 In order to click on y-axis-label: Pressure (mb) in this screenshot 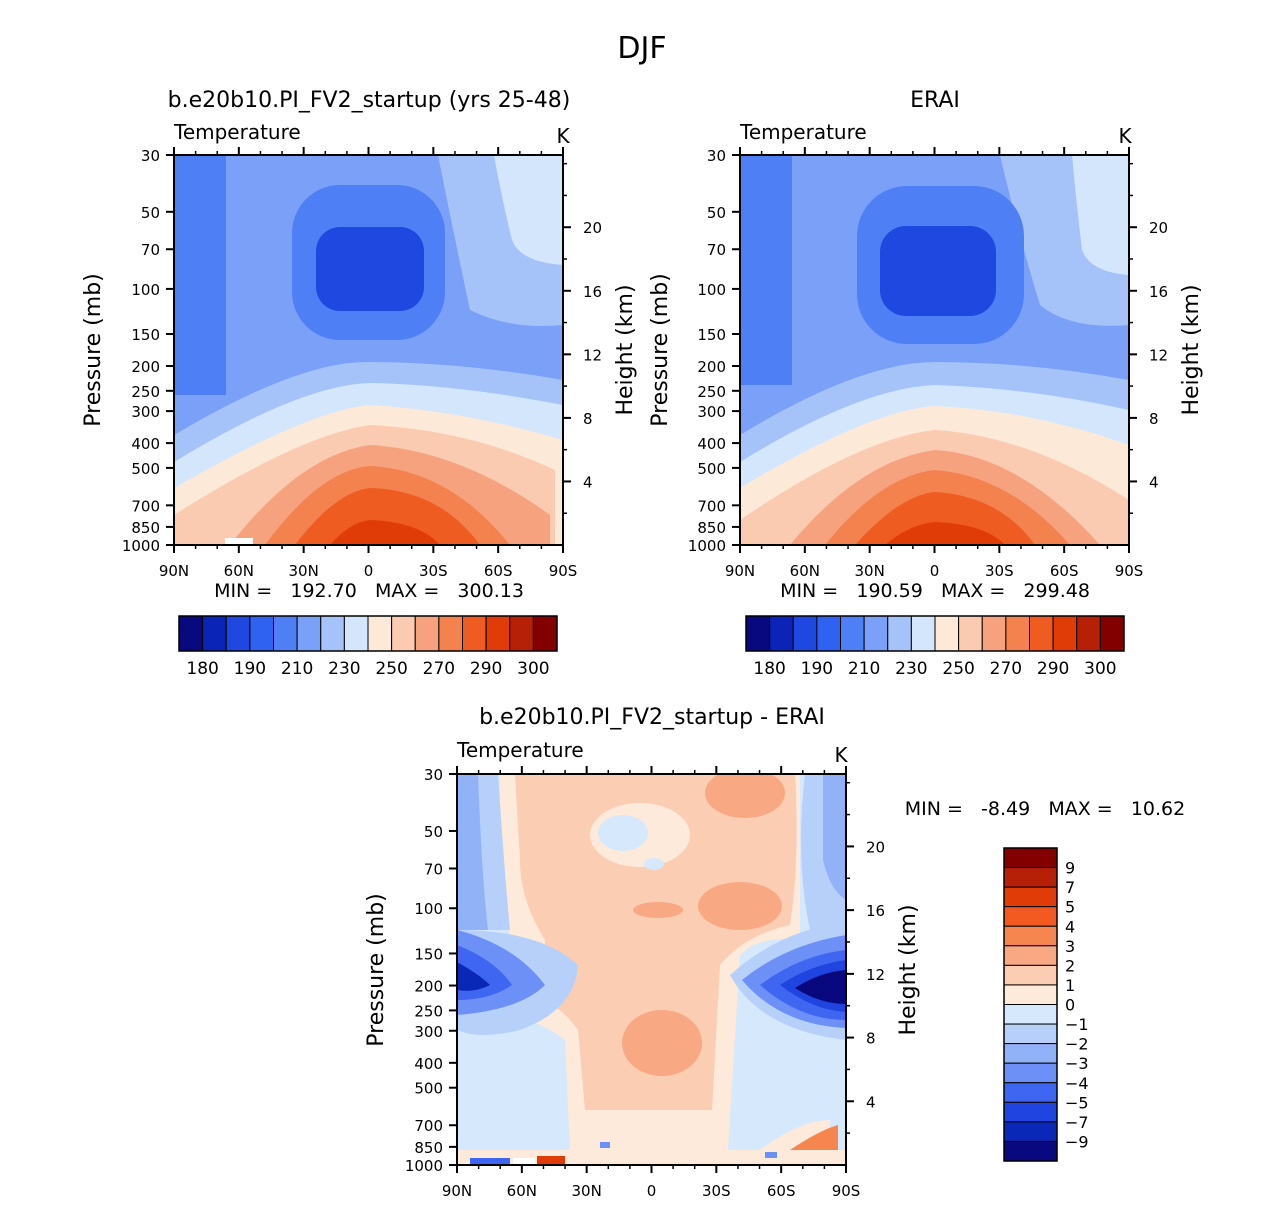, I will do `click(93, 350)`.